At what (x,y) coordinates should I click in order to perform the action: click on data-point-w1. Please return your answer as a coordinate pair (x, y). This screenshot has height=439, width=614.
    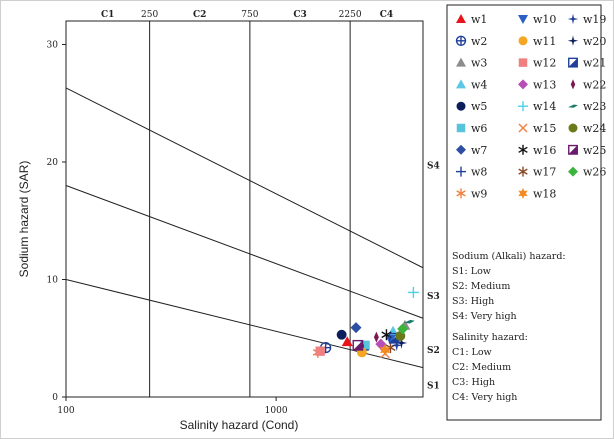
    Looking at the image, I should click on (347, 341).